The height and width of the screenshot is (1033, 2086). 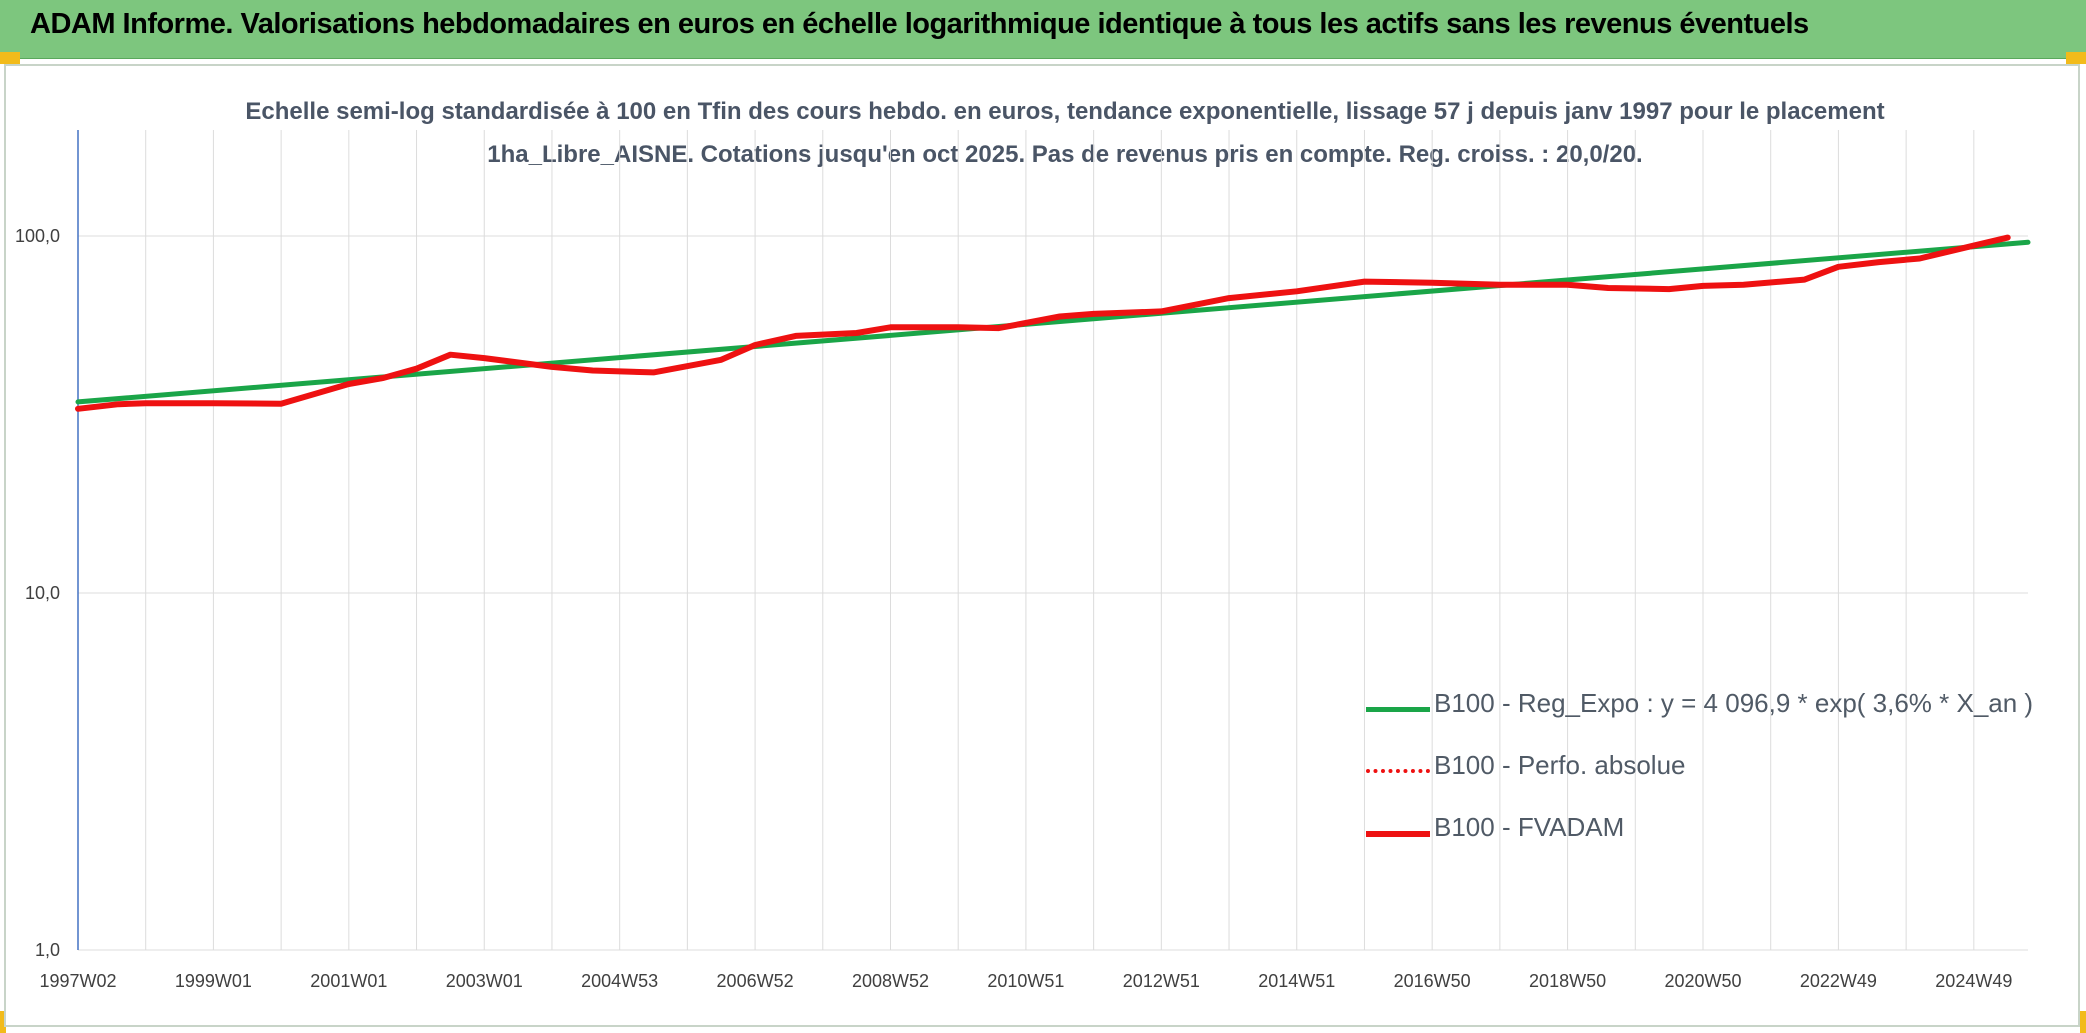 I want to click on x-tick-label: 2001W01, so click(x=348, y=981).